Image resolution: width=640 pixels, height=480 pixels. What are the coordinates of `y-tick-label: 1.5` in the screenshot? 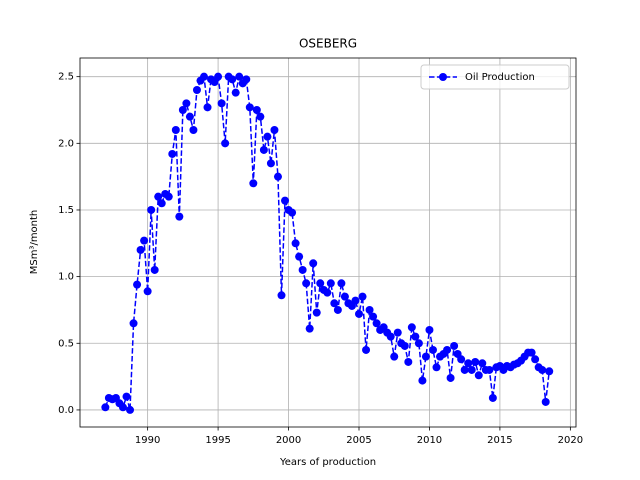 It's located at (66, 210).